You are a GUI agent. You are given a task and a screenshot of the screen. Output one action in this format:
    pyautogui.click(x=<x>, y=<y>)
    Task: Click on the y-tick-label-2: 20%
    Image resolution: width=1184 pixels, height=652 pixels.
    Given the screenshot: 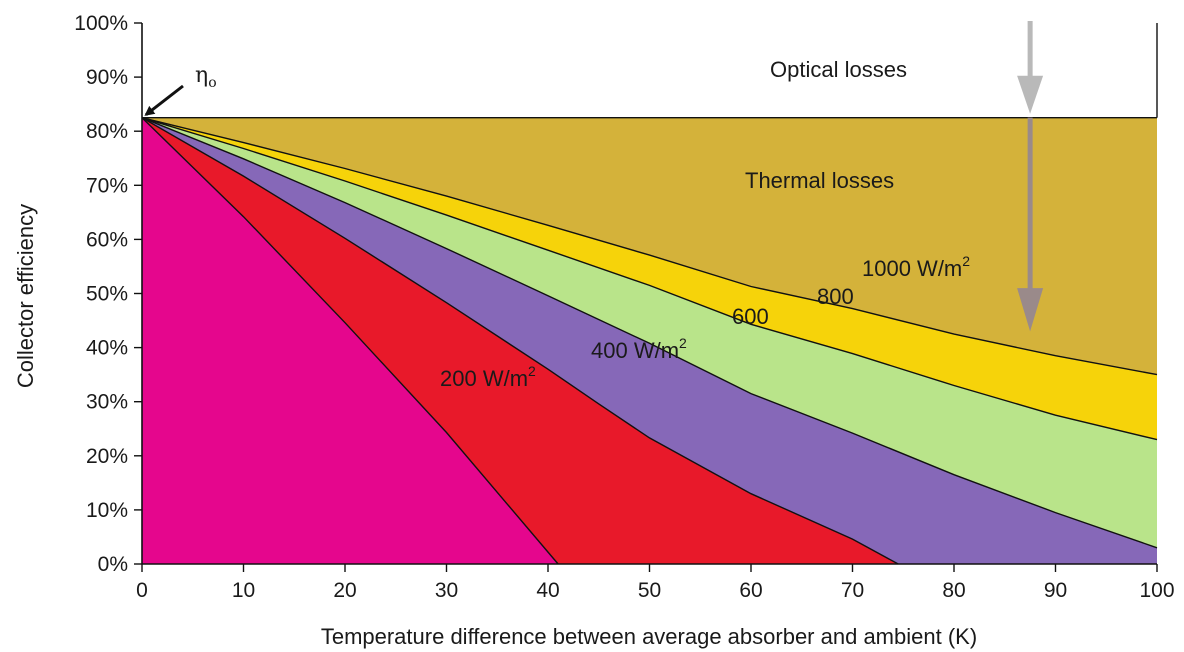 What is the action you would take?
    pyautogui.click(x=107, y=456)
    